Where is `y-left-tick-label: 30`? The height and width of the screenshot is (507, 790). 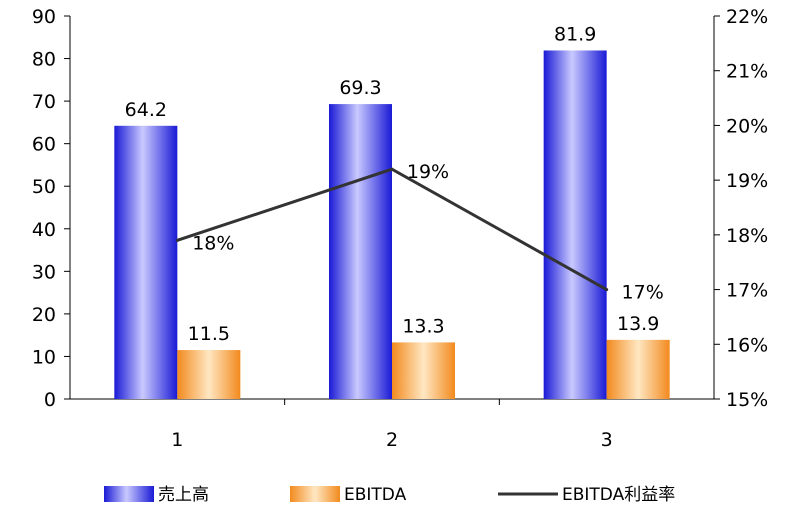 y-left-tick-label: 30 is located at coordinates (44, 272).